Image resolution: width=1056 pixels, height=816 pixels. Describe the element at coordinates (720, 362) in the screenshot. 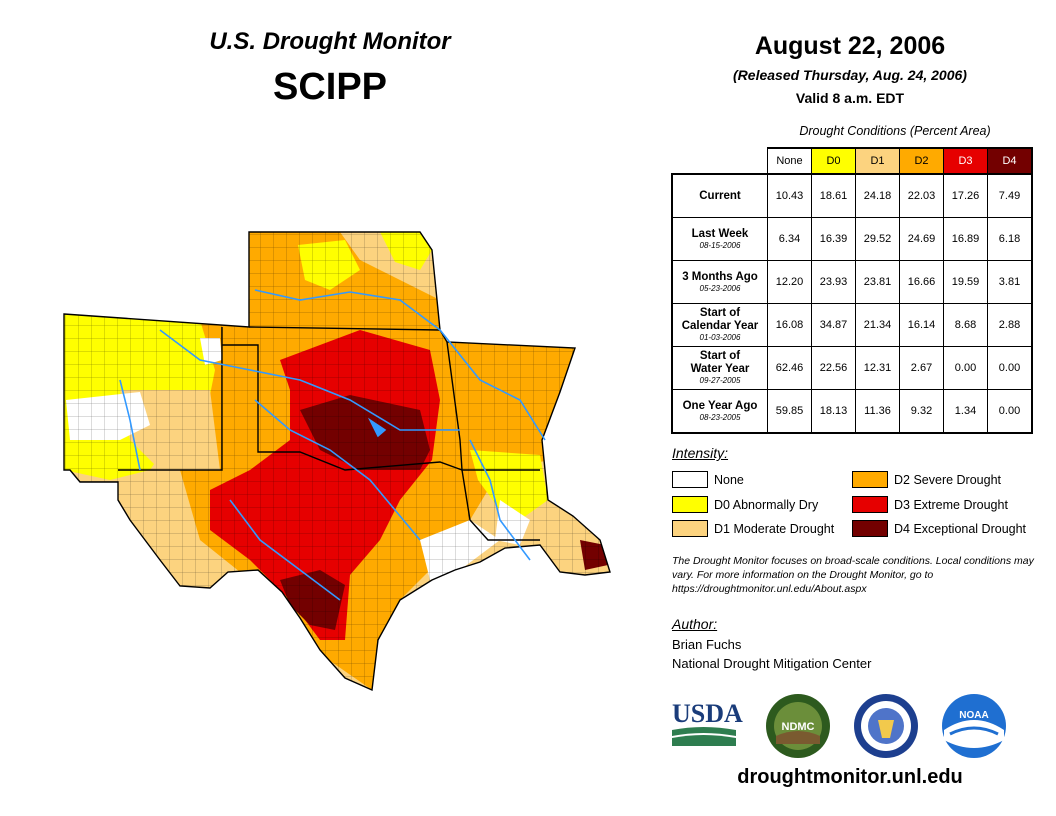

I see `row-label: Start of Water Year` at that location.